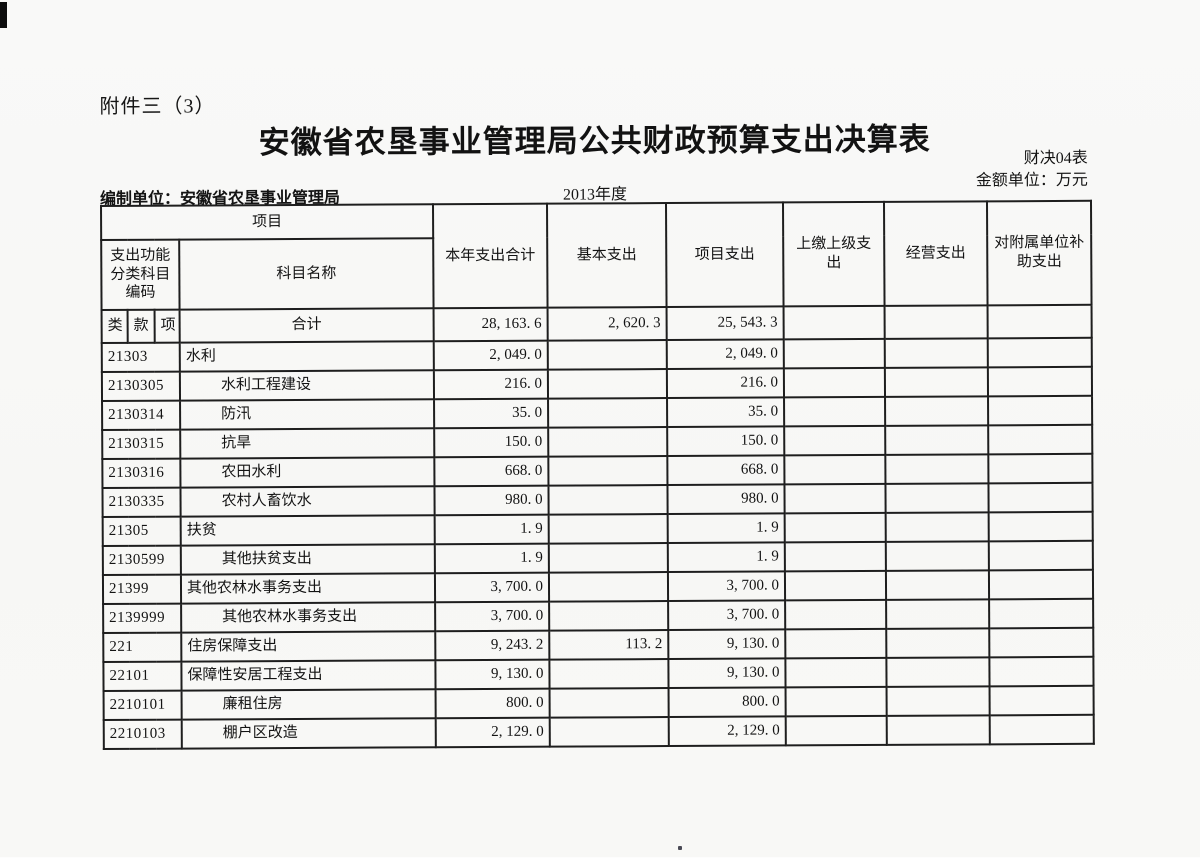  What do you see at coordinates (141, 560) in the screenshot?
I see `row-code: 2130599` at bounding box center [141, 560].